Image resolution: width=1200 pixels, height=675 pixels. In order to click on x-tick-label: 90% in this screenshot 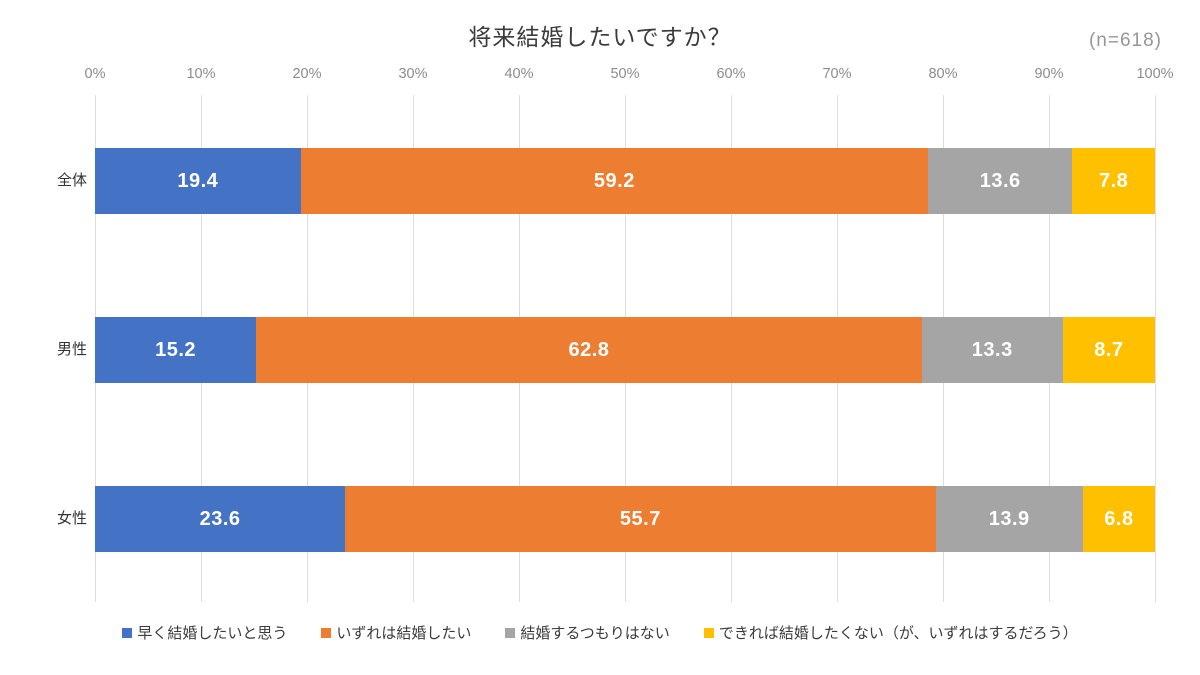, I will do `click(1049, 74)`.